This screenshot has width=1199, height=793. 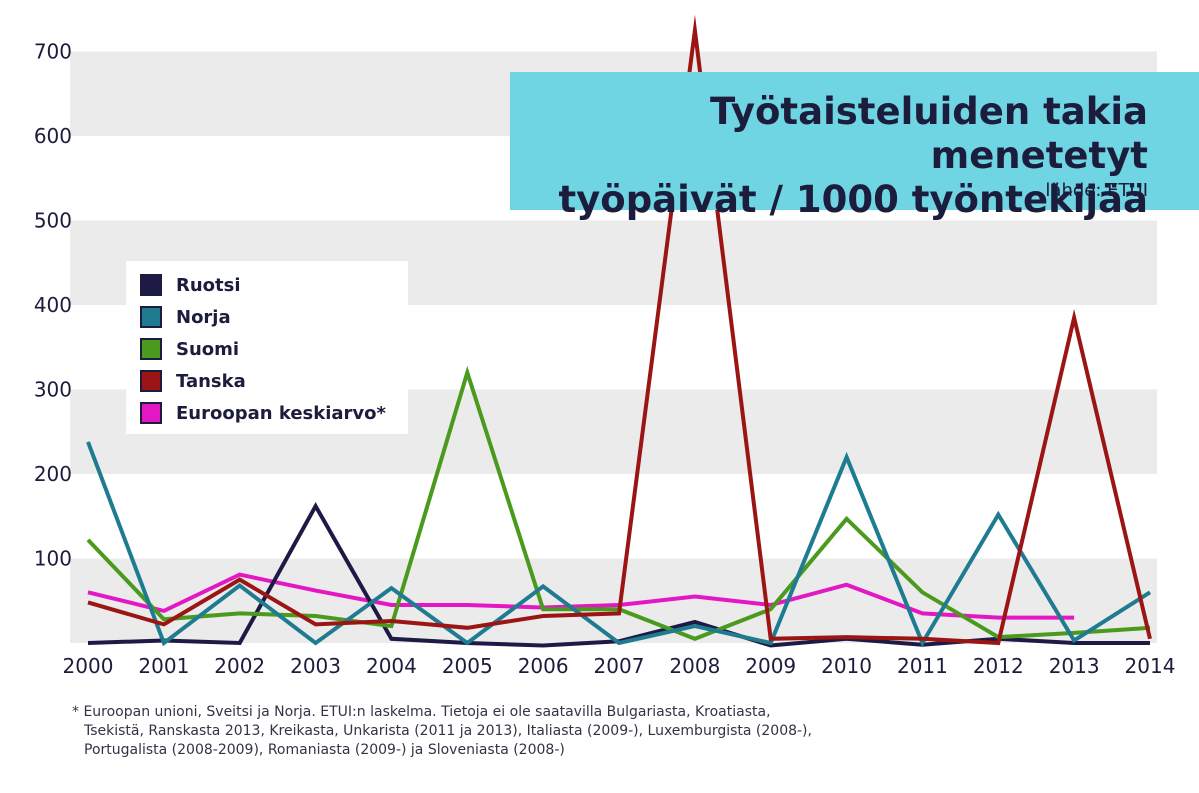 I want to click on chart-title-line-1: Työtaisteluiden takia menetetyt, so click(x=929, y=133).